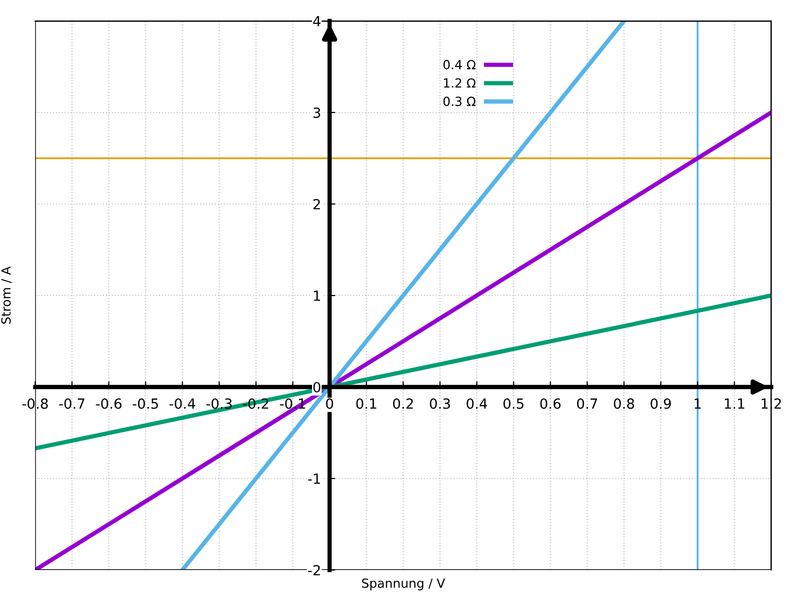  What do you see at coordinates (587, 403) in the screenshot?
I see `x-tick-label: 0.7` at bounding box center [587, 403].